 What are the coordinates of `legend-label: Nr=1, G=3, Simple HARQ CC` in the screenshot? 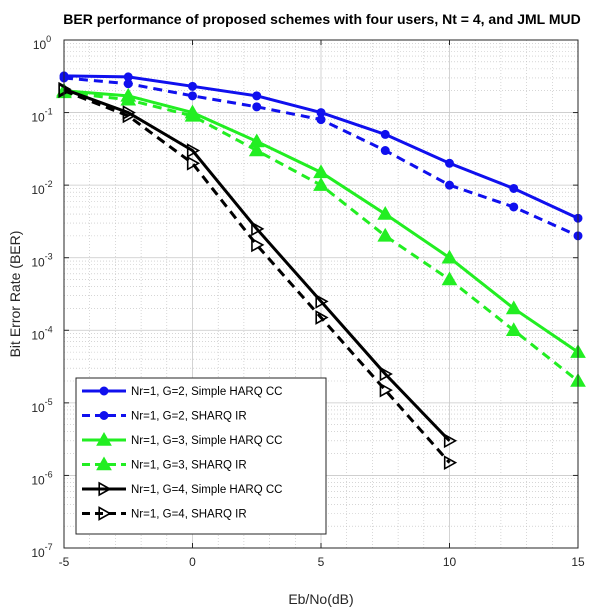 It's located at (206, 441).